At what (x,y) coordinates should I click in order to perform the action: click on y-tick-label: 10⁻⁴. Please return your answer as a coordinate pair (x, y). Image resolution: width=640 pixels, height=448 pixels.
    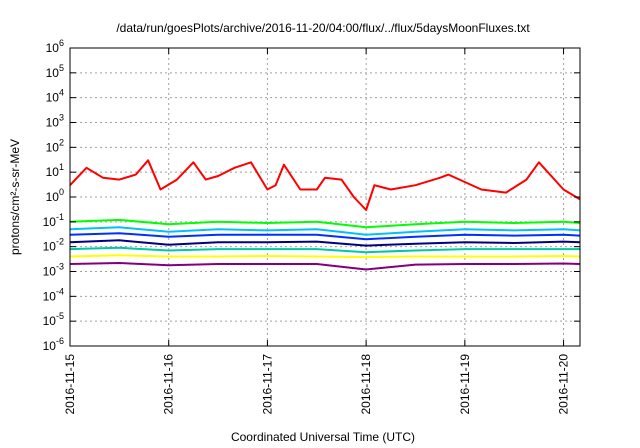
    Looking at the image, I should click on (53, 294).